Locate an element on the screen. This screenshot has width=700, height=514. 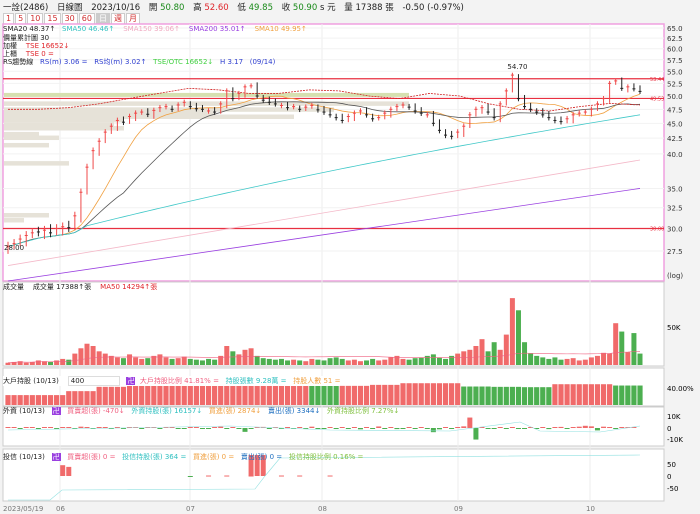
major-holder-label: 大戶持股 (10/13) is located at coordinates (31, 381).